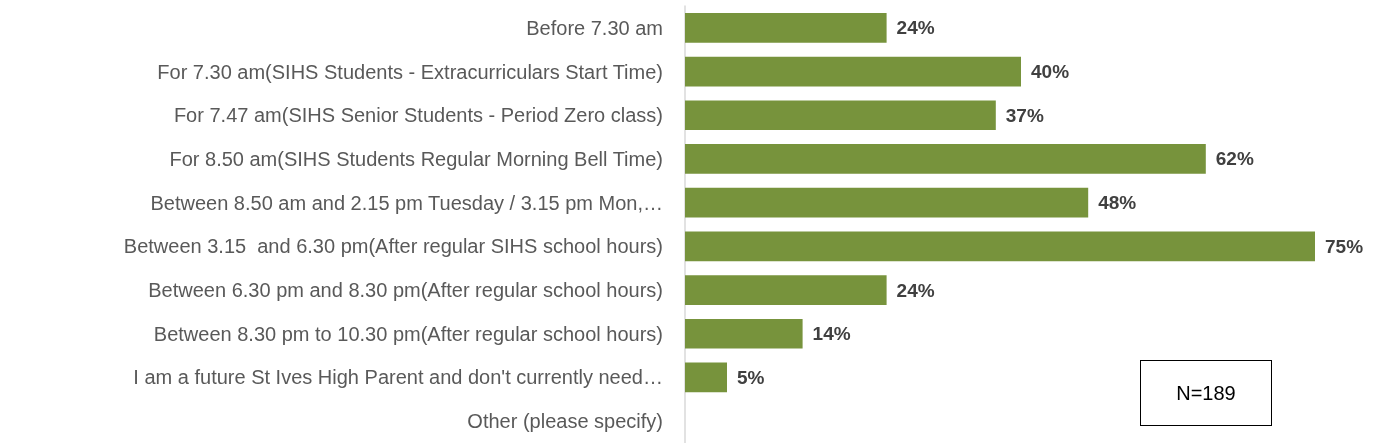 The image size is (1380, 443). I want to click on data-label: 37%, so click(1024, 115).